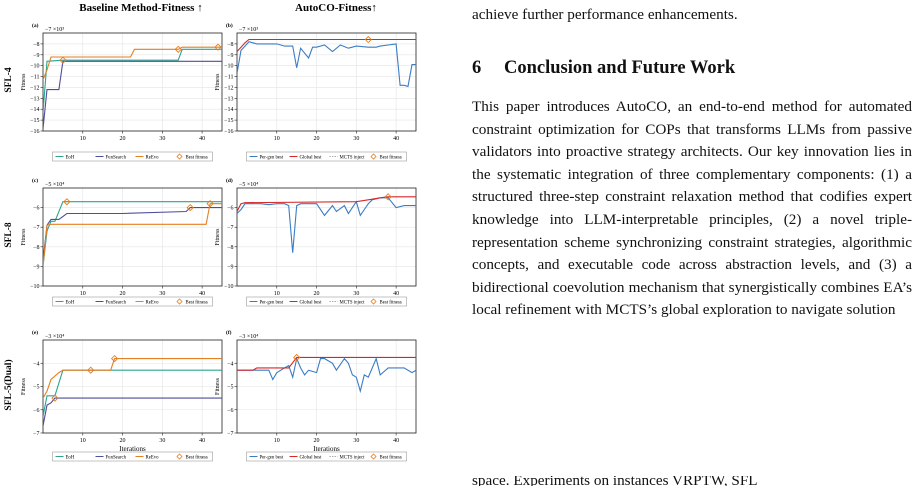  Describe the element at coordinates (9, 235) in the screenshot. I see `row-label-1: SFL-8` at that location.